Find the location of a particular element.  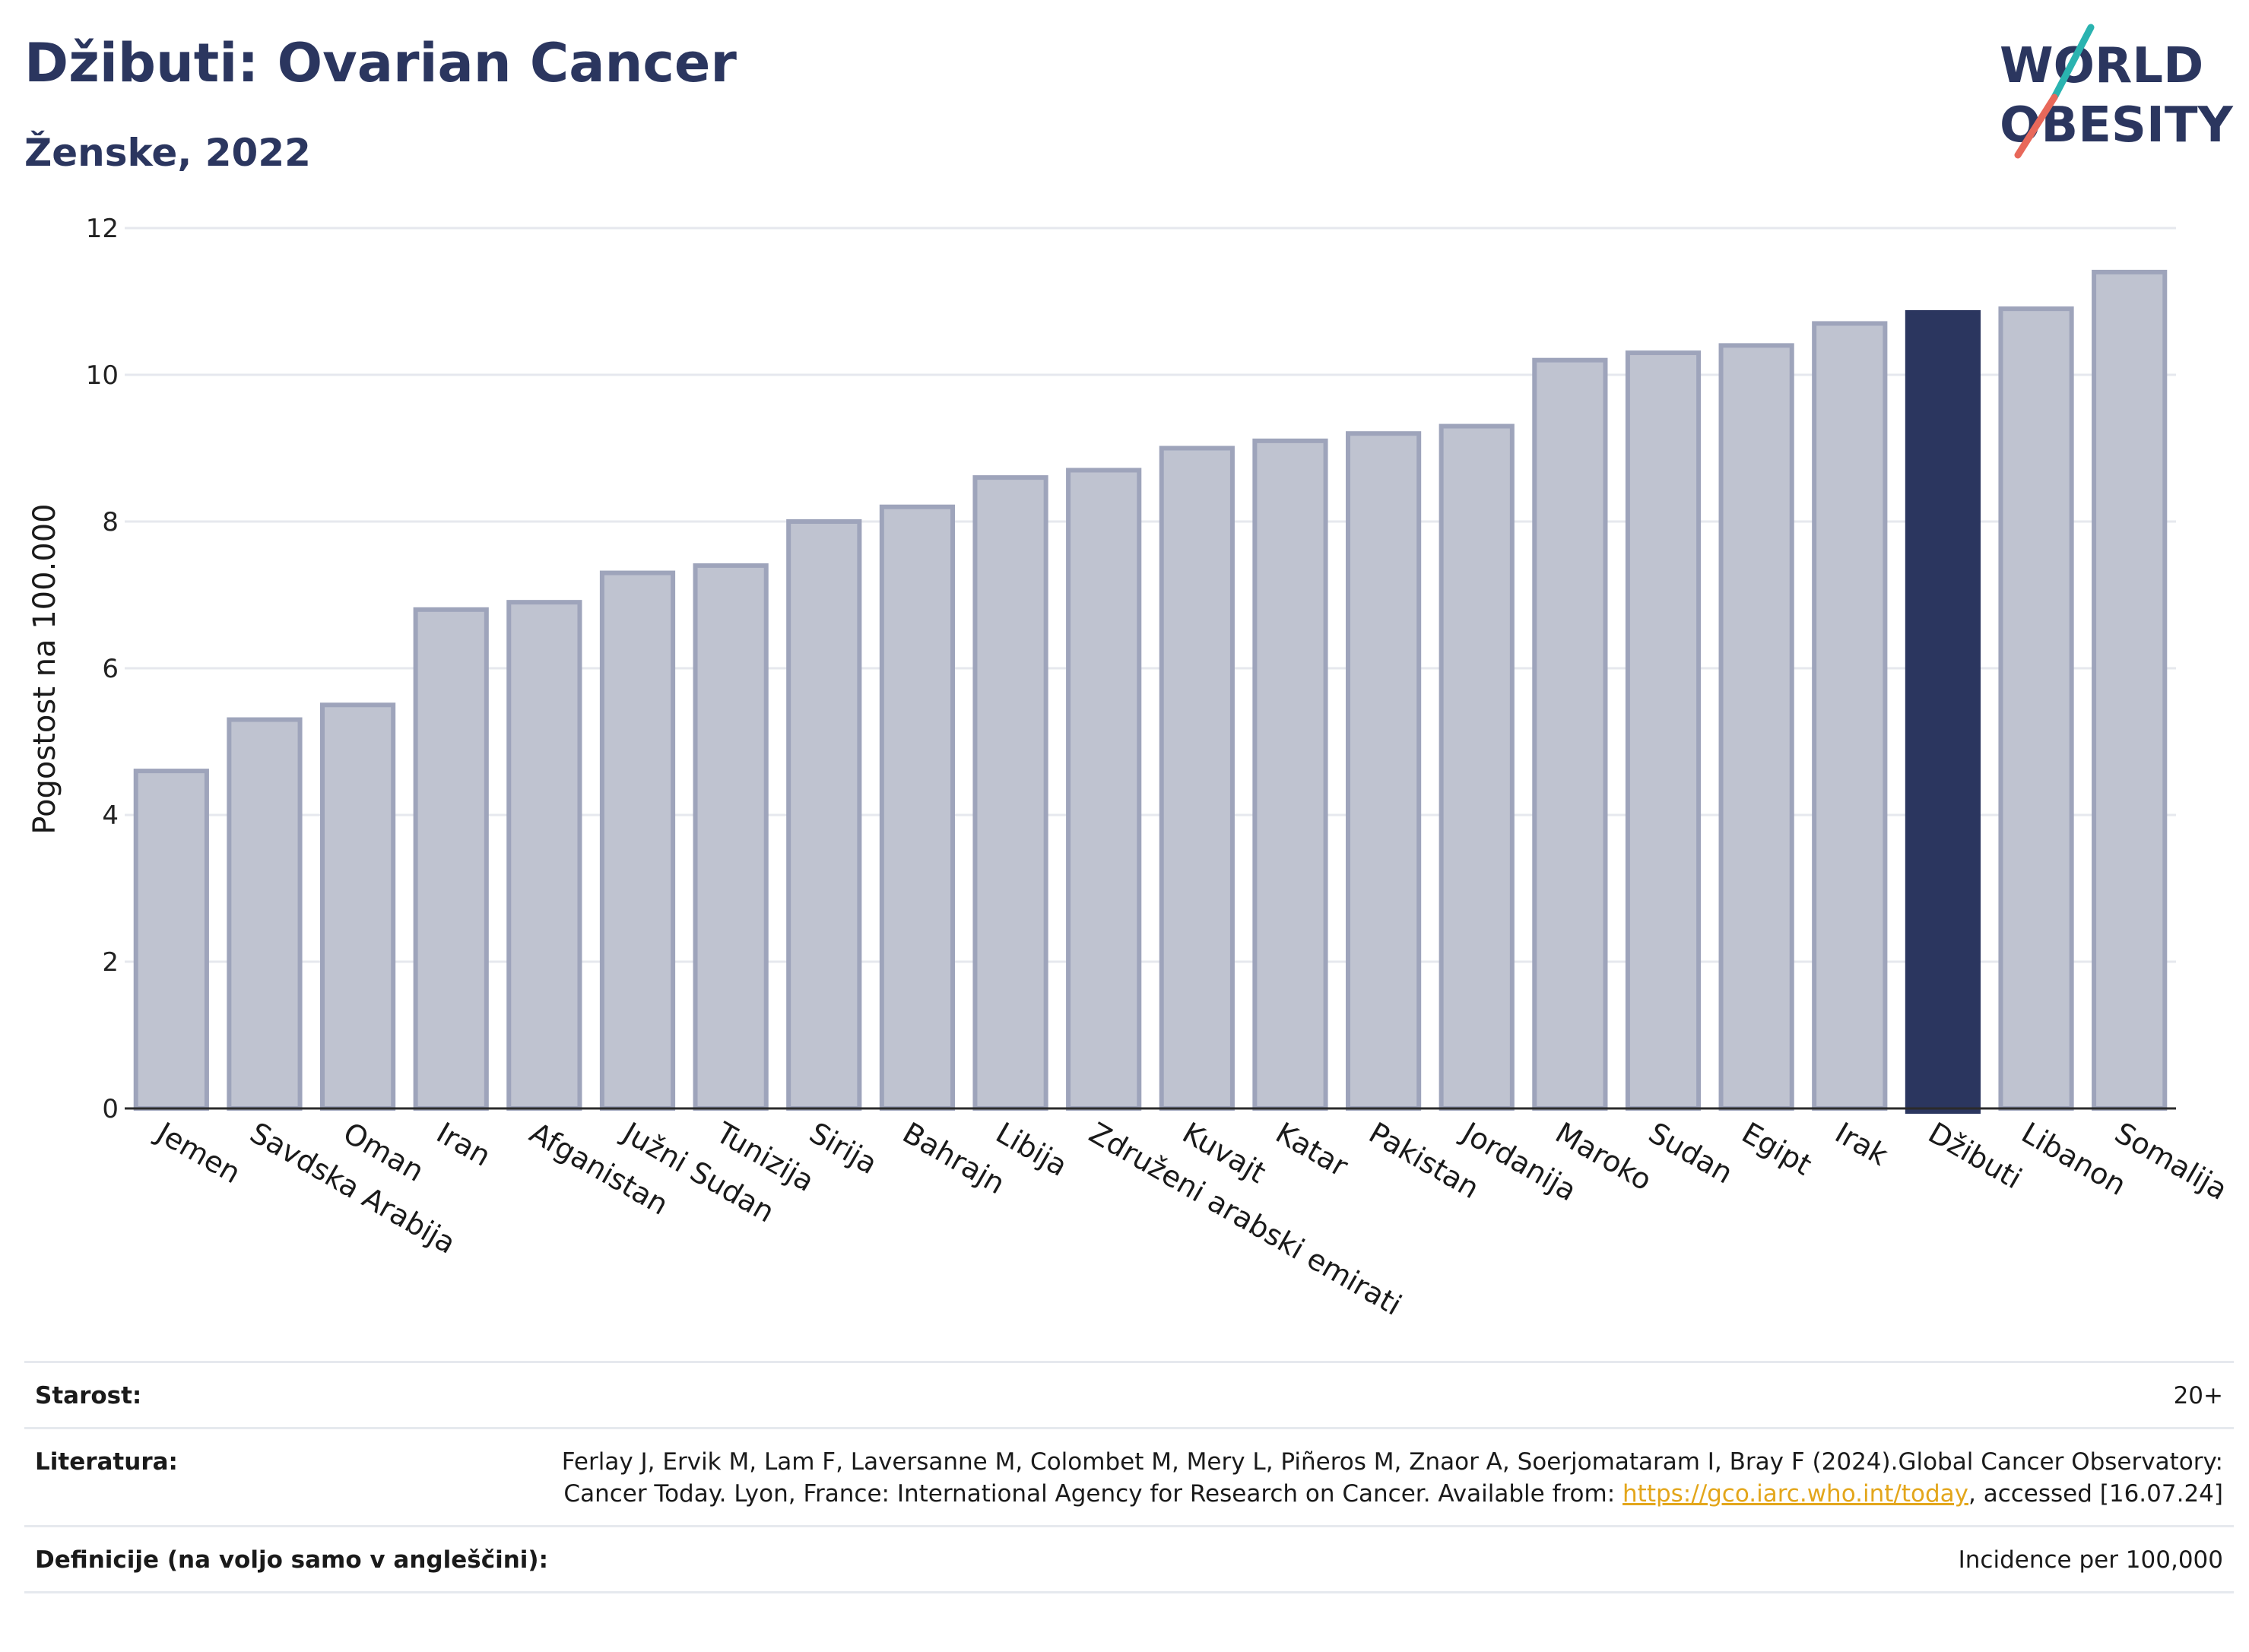

meta-row-age: Starost: 20+ is located at coordinates (1129, 1394).